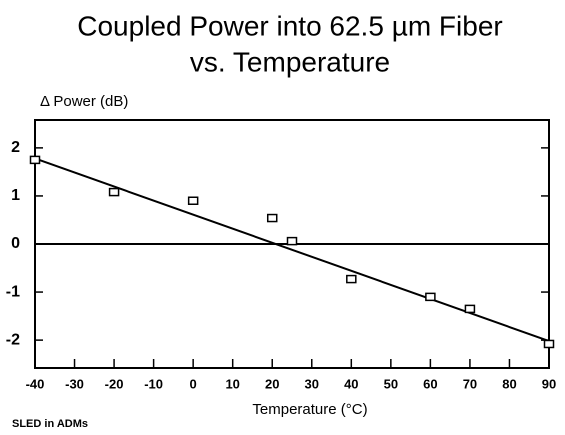 This screenshot has width=565, height=435. Describe the element at coordinates (232, 383) in the screenshot. I see `x-tick-label: 10` at that location.